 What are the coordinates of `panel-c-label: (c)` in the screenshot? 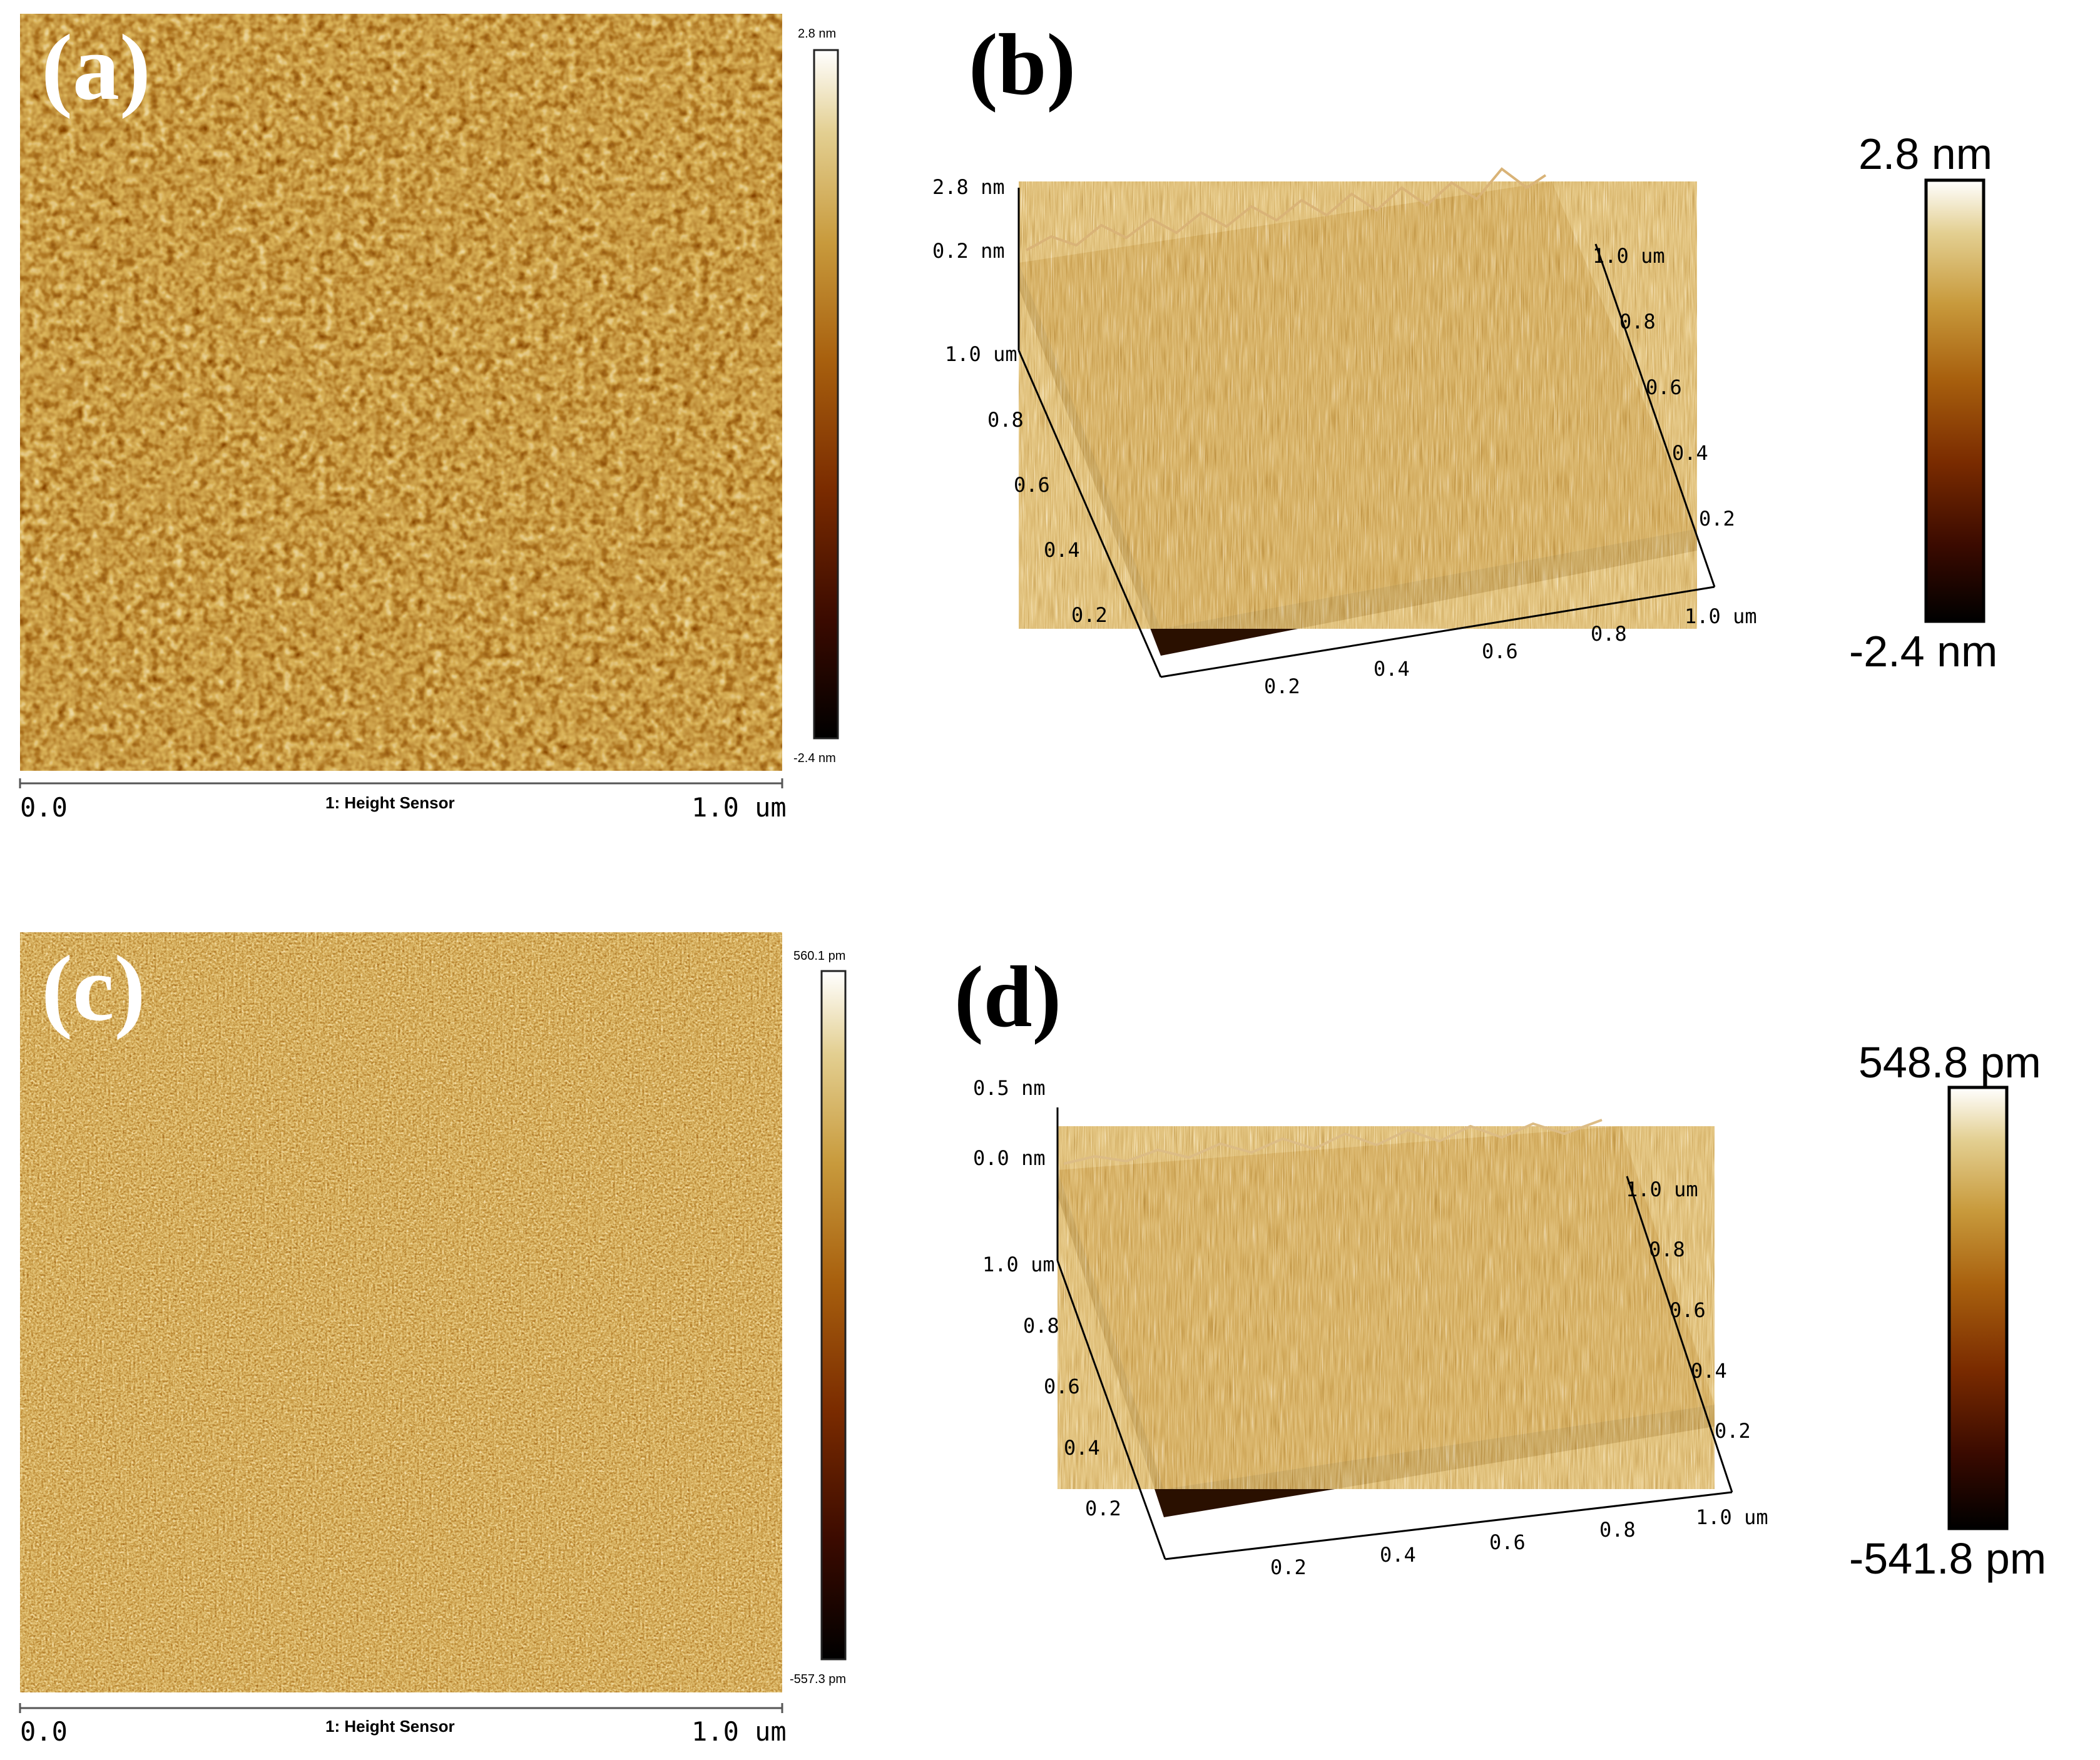 It's located at (93, 989).